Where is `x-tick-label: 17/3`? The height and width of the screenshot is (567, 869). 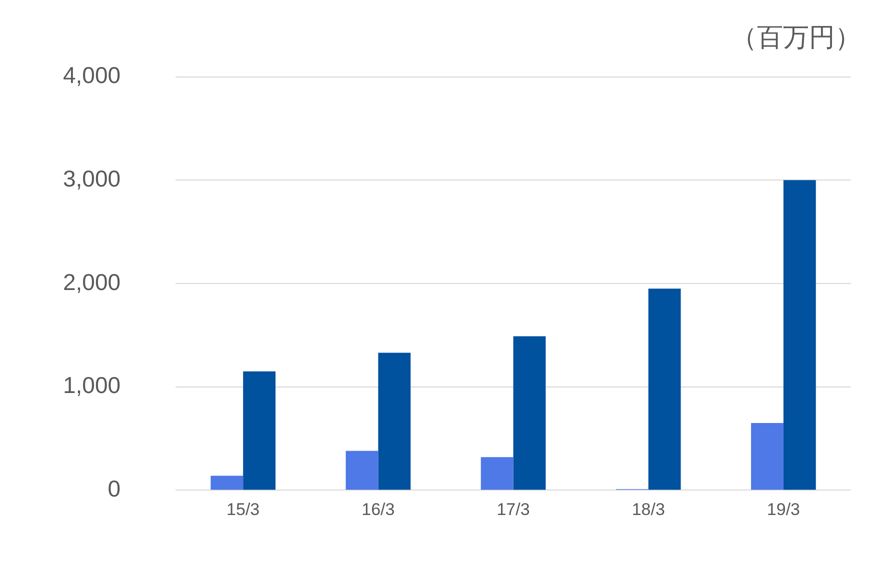 x-tick-label: 17/3 is located at coordinates (513, 510).